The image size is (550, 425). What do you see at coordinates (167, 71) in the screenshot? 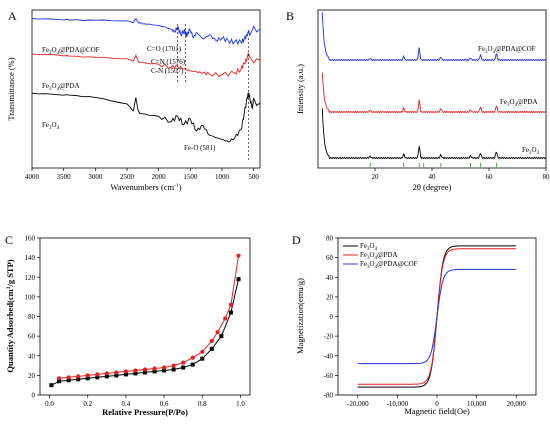
I see `annotation-cn2: C-N (1507)` at bounding box center [167, 71].